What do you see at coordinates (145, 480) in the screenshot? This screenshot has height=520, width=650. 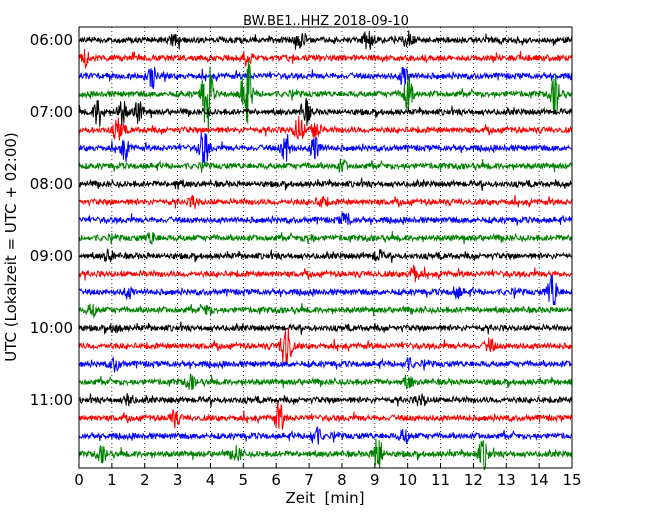 I see `x-tick-label: 2` at bounding box center [145, 480].